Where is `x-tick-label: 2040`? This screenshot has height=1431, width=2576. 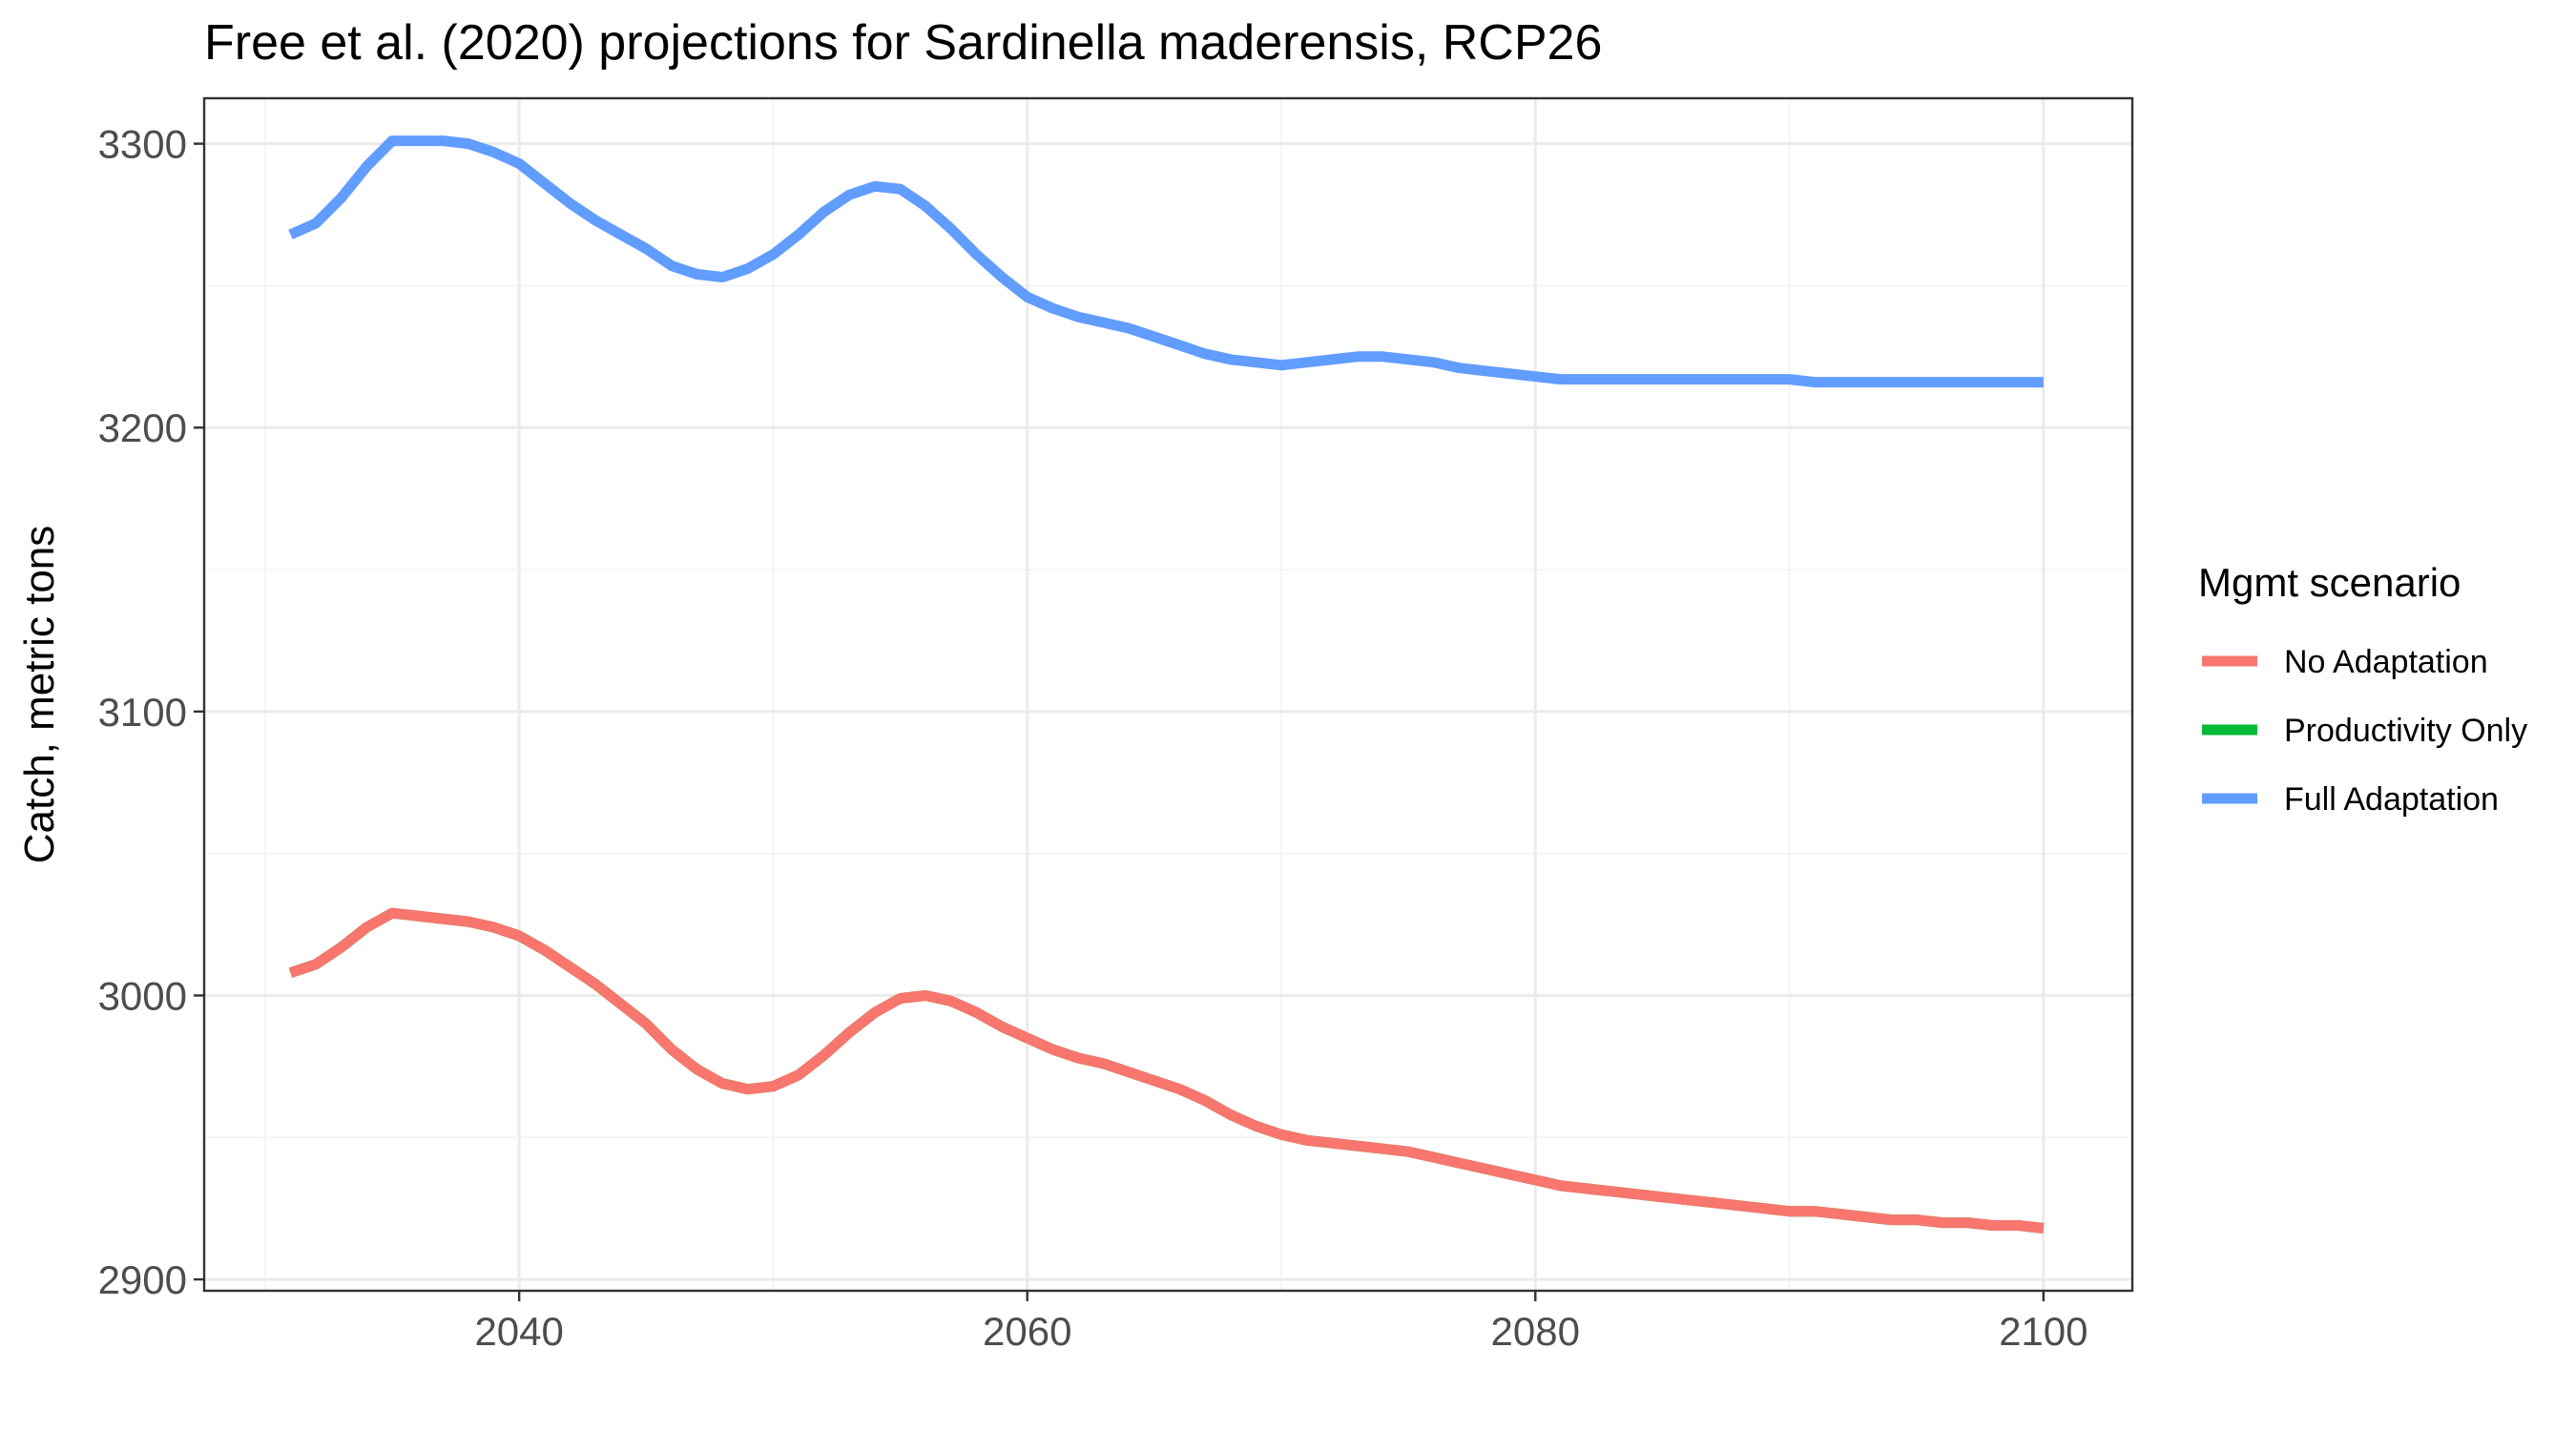
x-tick-label: 2040 is located at coordinates (518, 1331).